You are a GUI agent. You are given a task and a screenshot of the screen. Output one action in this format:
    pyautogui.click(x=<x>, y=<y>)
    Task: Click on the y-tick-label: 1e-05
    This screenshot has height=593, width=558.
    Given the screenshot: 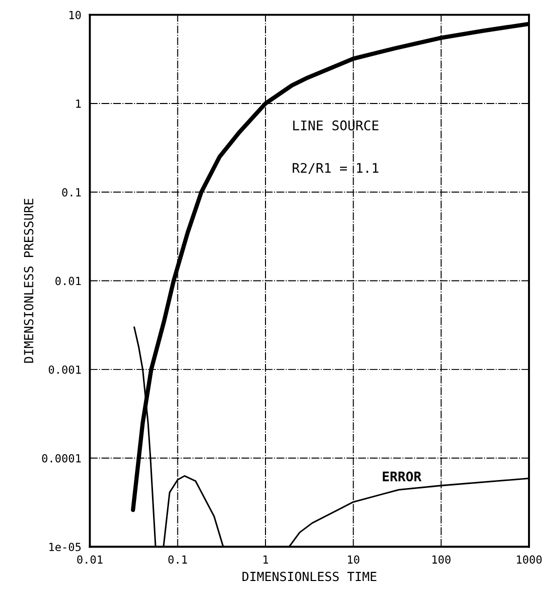 What is the action you would take?
    pyautogui.click(x=65, y=547)
    